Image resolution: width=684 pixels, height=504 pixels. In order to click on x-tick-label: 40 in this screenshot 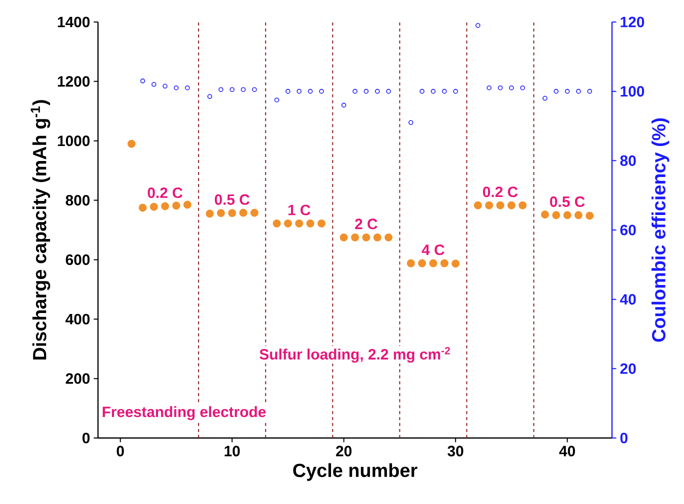, I will do `click(567, 451)`.